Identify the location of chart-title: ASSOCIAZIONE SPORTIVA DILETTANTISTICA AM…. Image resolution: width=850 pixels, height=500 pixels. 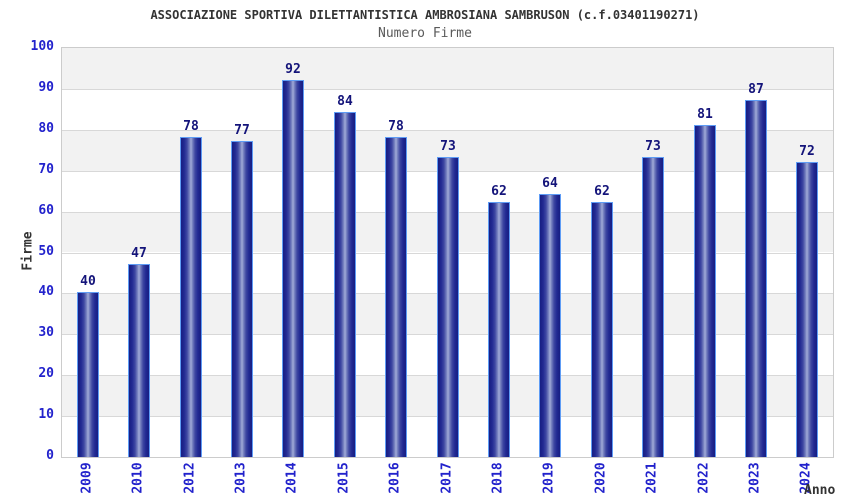
(425, 15).